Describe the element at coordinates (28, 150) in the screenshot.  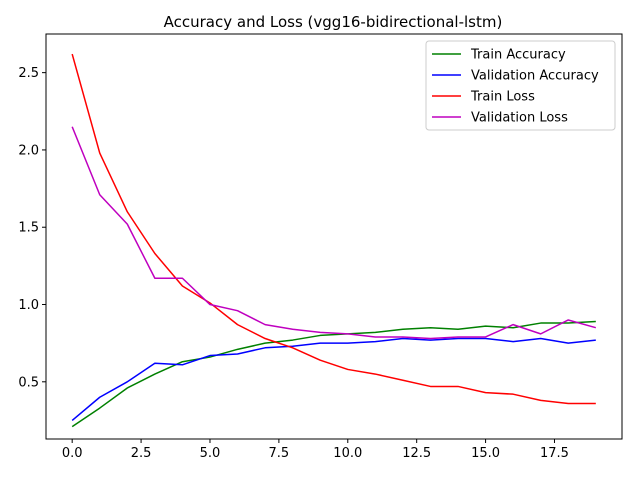
I see `y-tick-label: 2.0` at that location.